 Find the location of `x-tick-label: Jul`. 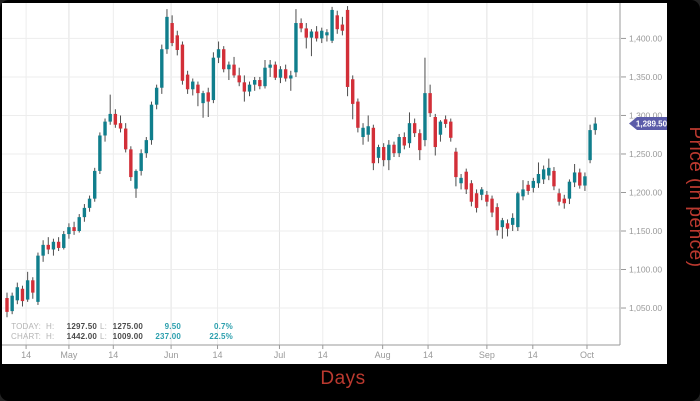

x-tick-label: Jul is located at coordinates (280, 355).